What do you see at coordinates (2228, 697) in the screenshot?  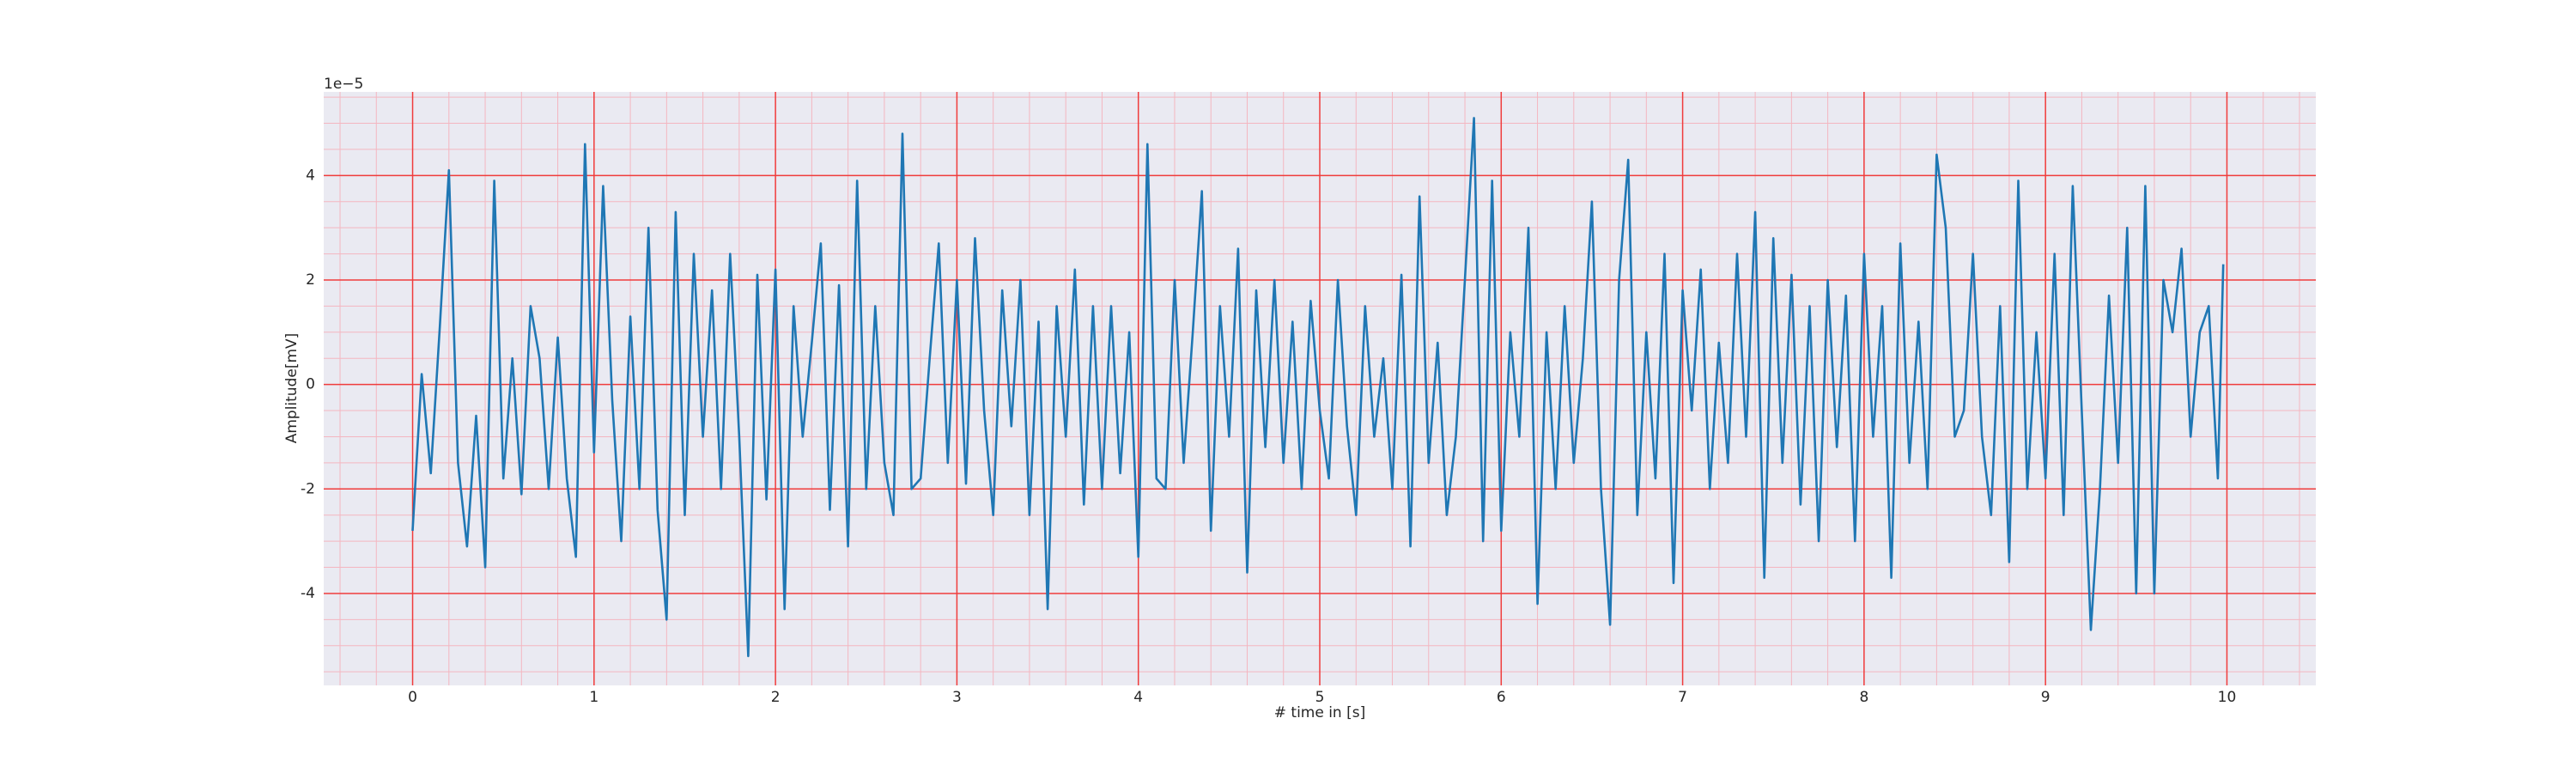 I see `x-tick-label: 10` at bounding box center [2228, 697].